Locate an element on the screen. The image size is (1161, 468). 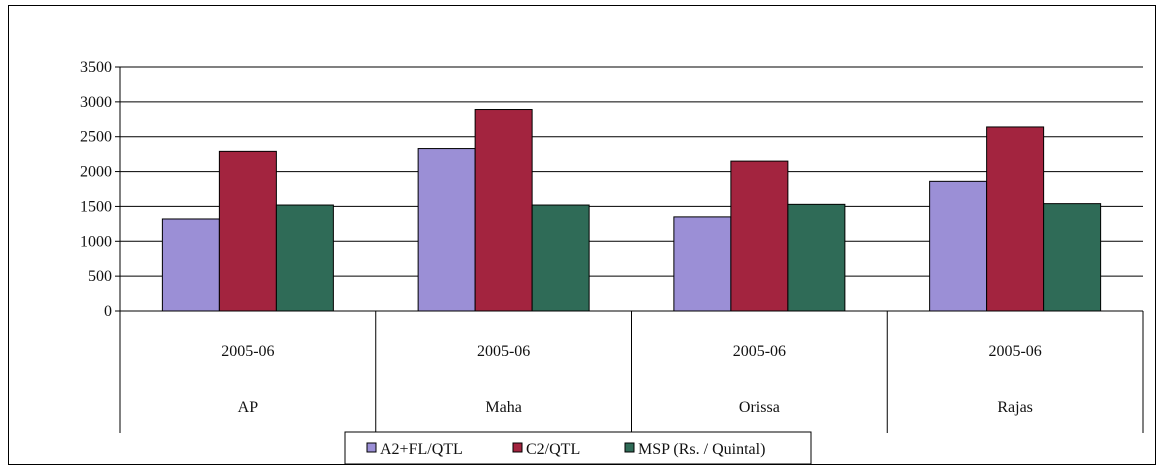
legend-label: A2+FL/QTL is located at coordinates (421, 449).